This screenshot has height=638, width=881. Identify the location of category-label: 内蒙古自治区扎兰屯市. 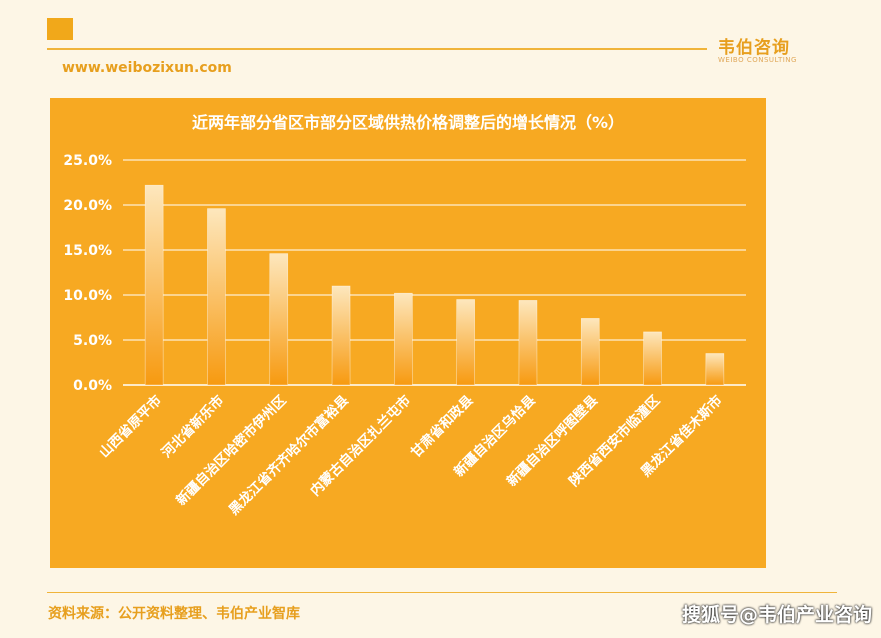
(361, 445).